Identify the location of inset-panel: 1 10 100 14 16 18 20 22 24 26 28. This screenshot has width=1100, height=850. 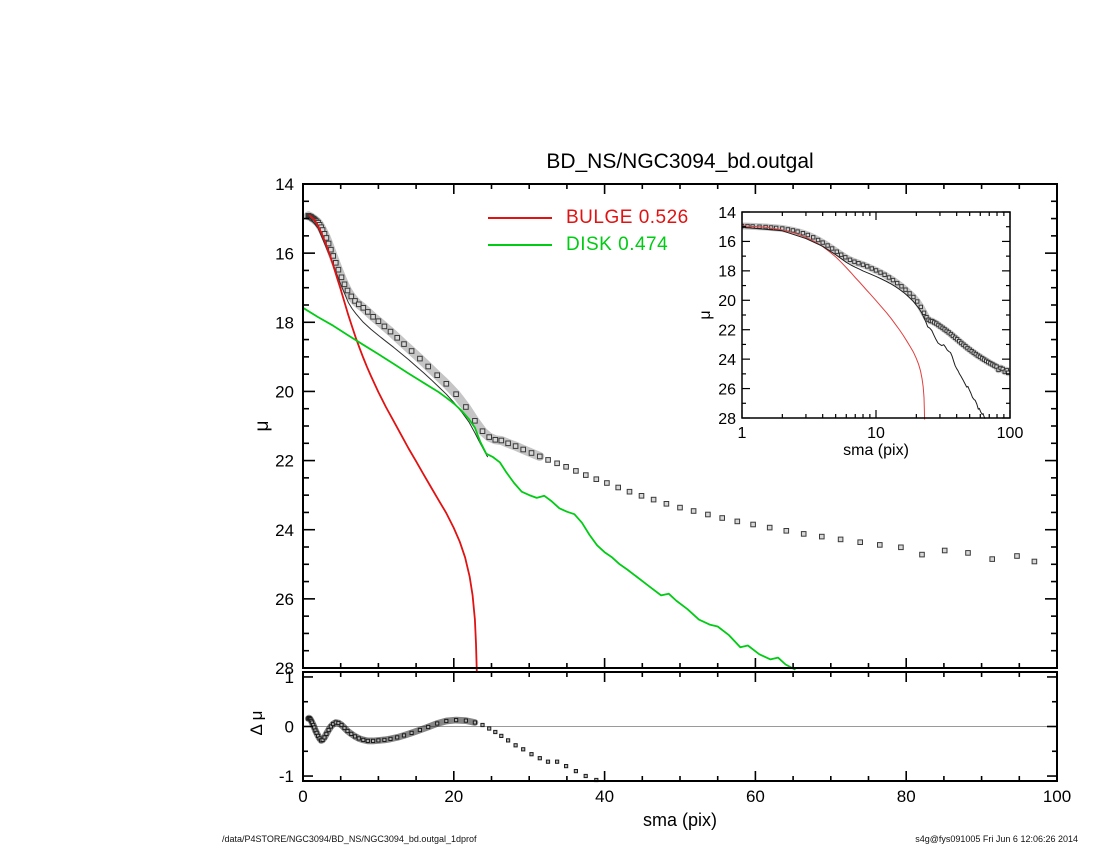
(870, 323).